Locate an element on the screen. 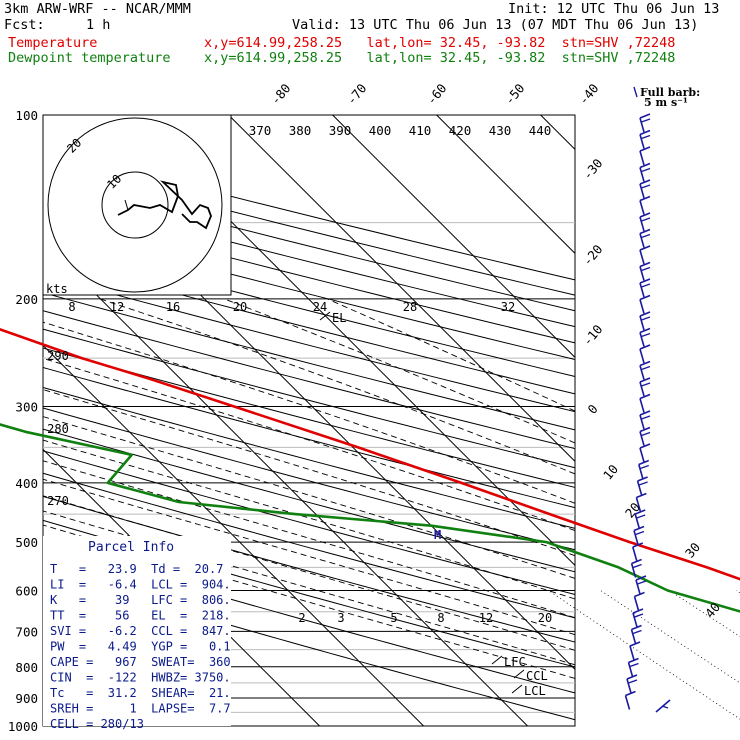 The height and width of the screenshot is (740, 740). legend-temperature-name: Temperature is located at coordinates (53, 43).